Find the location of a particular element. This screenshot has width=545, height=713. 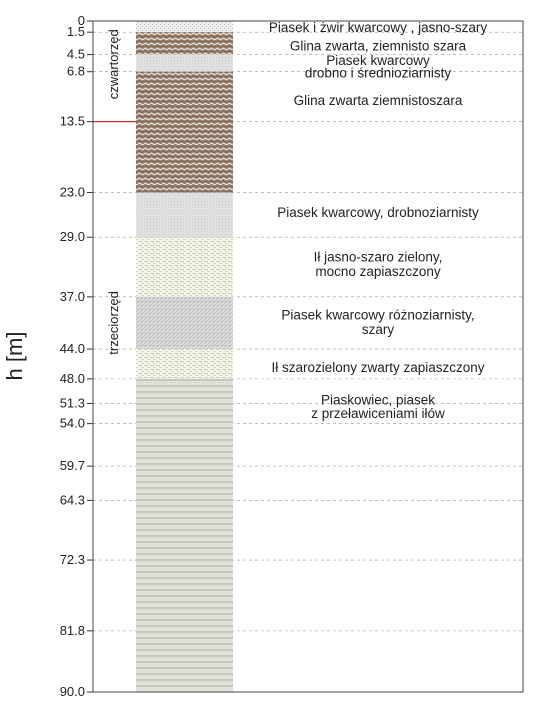

y-tick-label: 29.0 is located at coordinates (72, 236).